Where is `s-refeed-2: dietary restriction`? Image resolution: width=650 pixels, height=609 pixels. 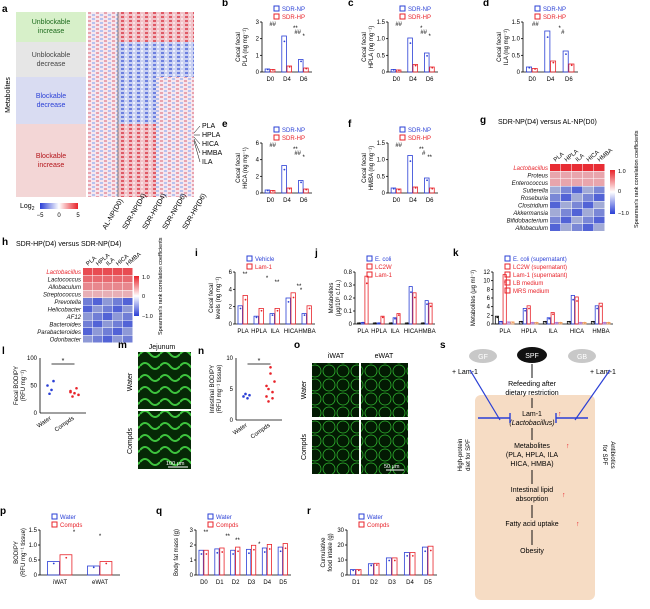
s-refeed-2: dietary restriction is located at coordinates (531, 393).